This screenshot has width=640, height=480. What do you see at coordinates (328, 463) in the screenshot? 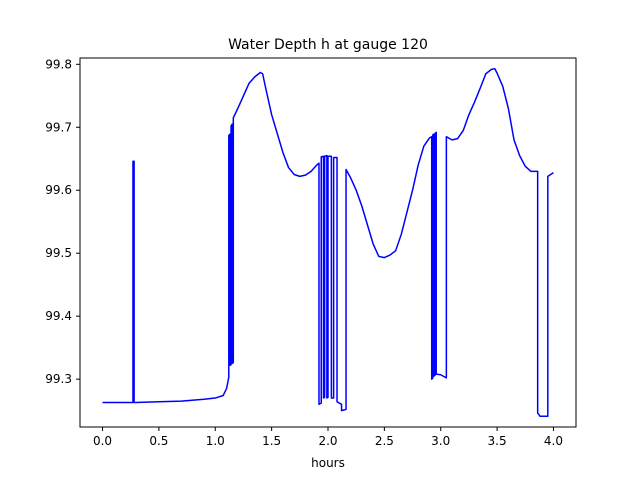
I see `x-axis-label: hours` at bounding box center [328, 463].